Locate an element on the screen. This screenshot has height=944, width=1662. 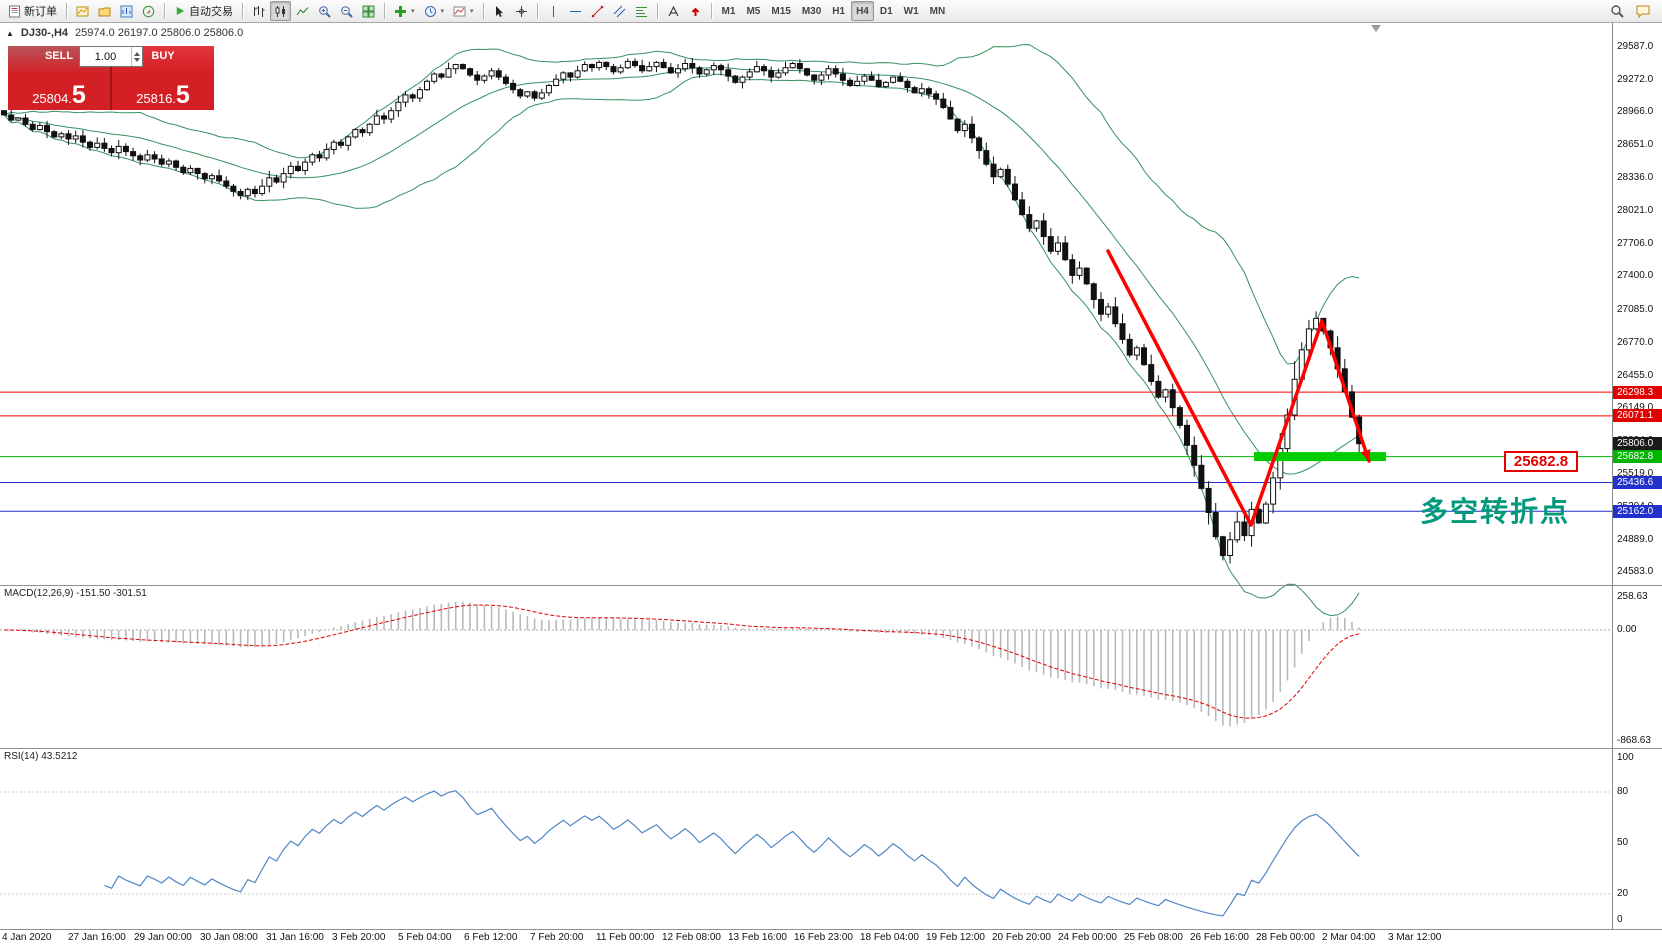
rsi-axis-value: 80 is located at coordinates (1623, 791).